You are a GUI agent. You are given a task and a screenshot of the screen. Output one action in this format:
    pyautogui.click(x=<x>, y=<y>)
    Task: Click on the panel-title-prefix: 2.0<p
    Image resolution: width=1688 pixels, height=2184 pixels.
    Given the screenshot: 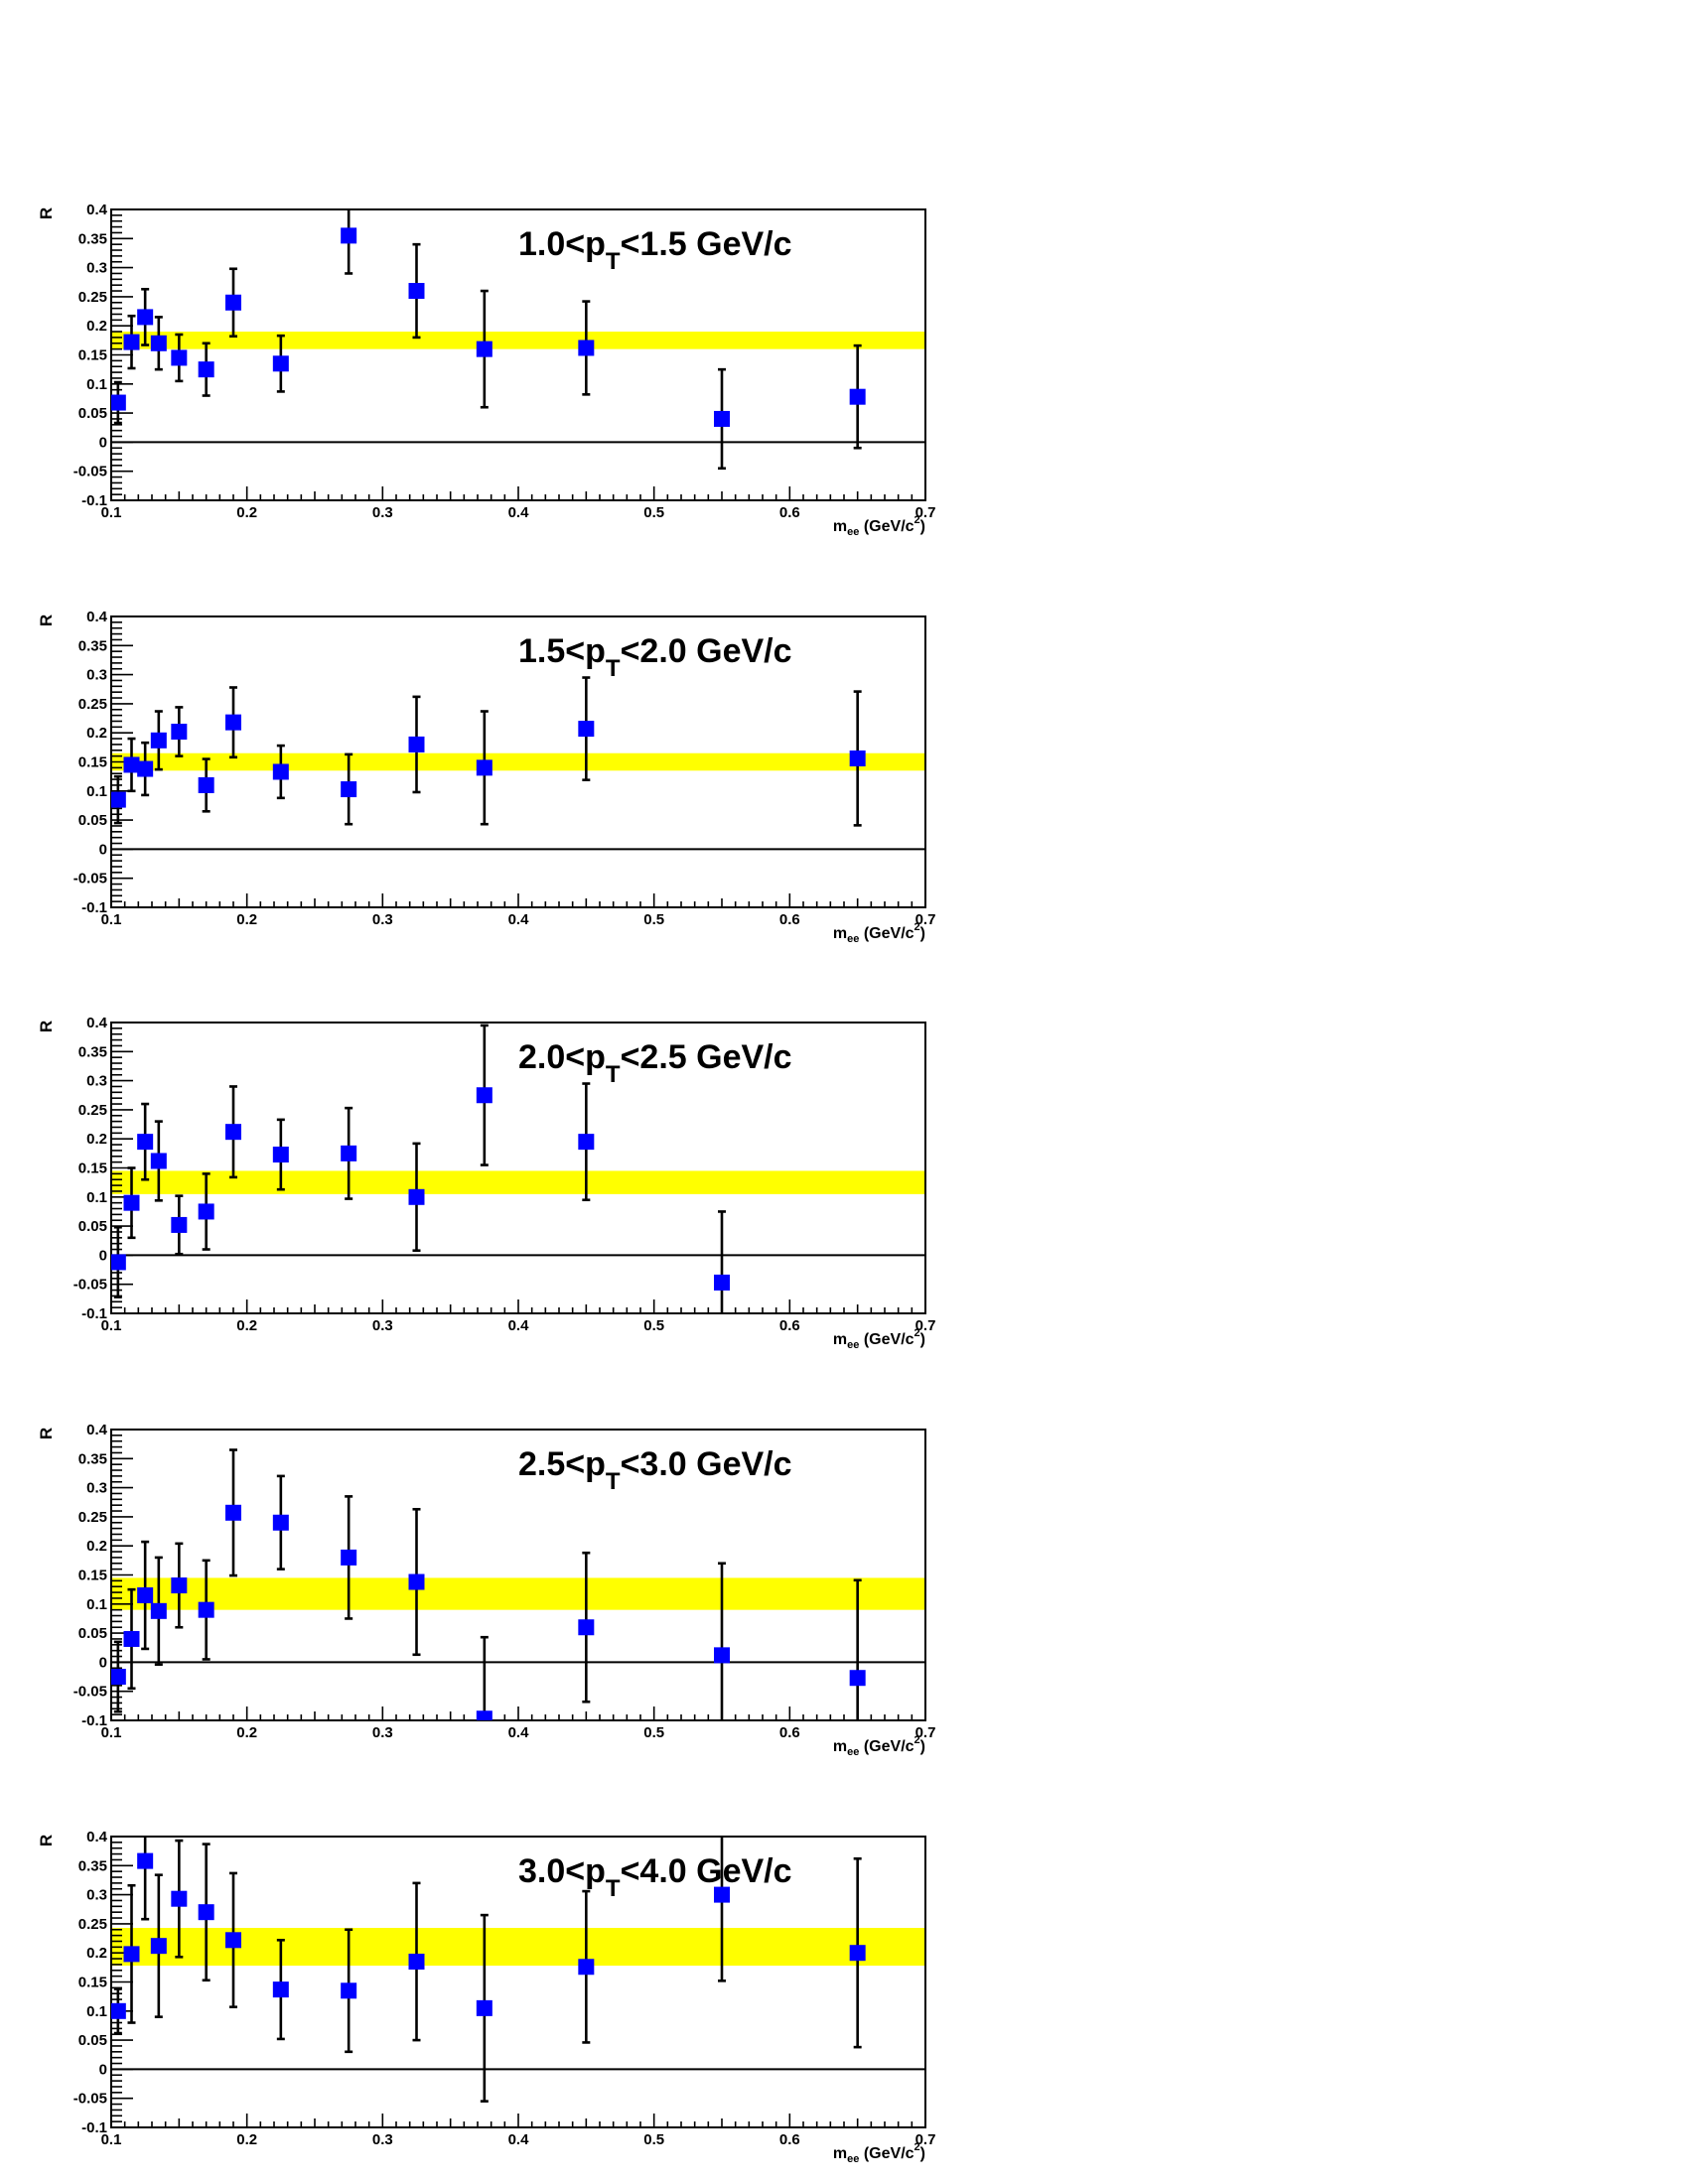 What is the action you would take?
    pyautogui.click(x=562, y=1057)
    